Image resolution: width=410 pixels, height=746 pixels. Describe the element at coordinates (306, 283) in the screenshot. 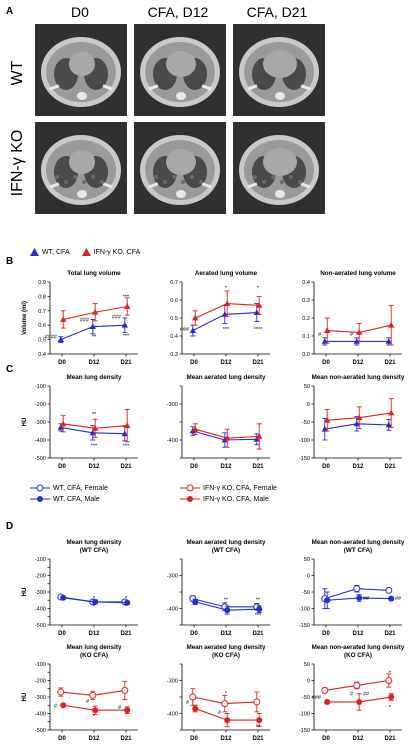

I see `y-tick-label: 0.4` at that location.